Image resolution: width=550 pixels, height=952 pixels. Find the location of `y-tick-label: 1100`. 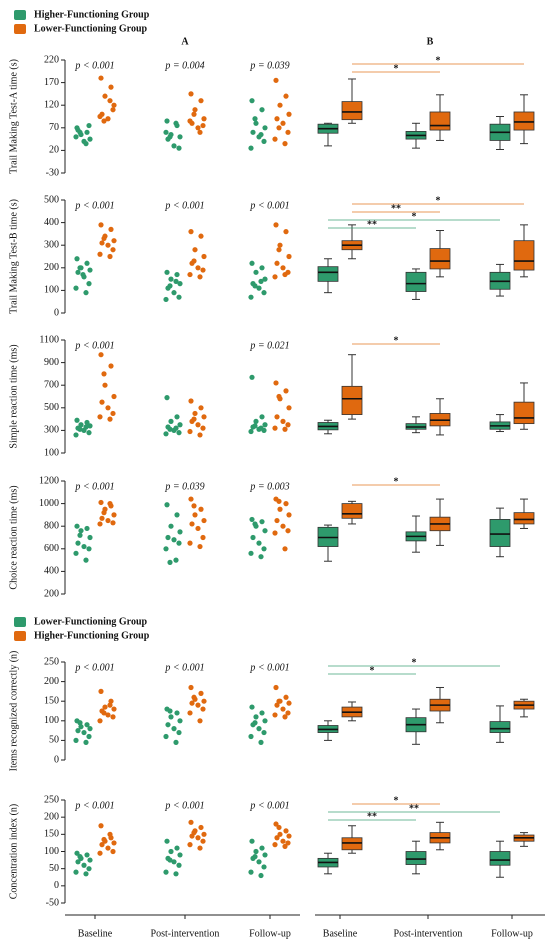

y-tick-label: 1100 is located at coordinates (49, 339).